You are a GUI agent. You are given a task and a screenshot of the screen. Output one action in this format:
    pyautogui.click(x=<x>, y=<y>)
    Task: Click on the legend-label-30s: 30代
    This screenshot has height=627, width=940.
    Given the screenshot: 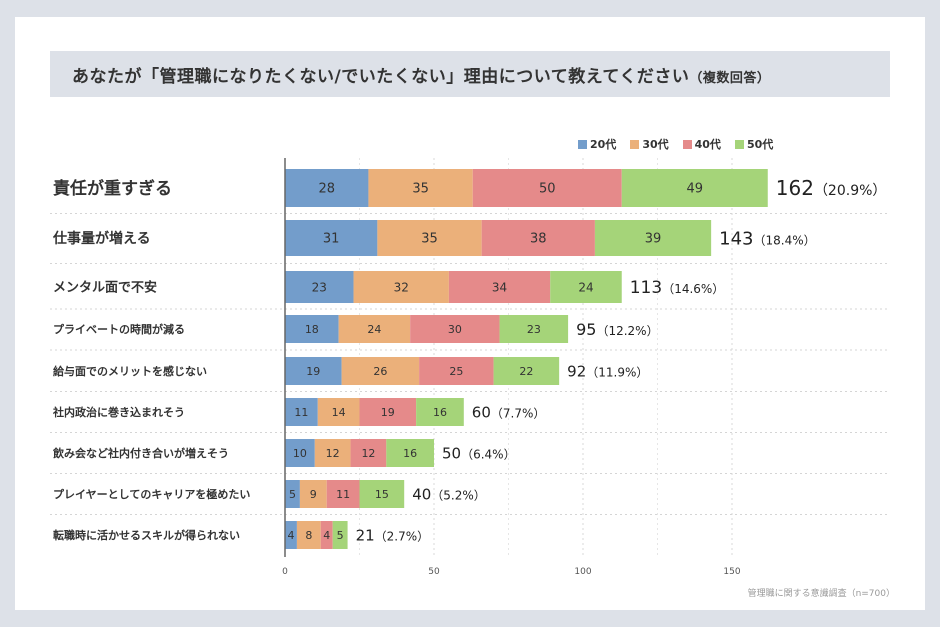 What is the action you would take?
    pyautogui.click(x=655, y=144)
    